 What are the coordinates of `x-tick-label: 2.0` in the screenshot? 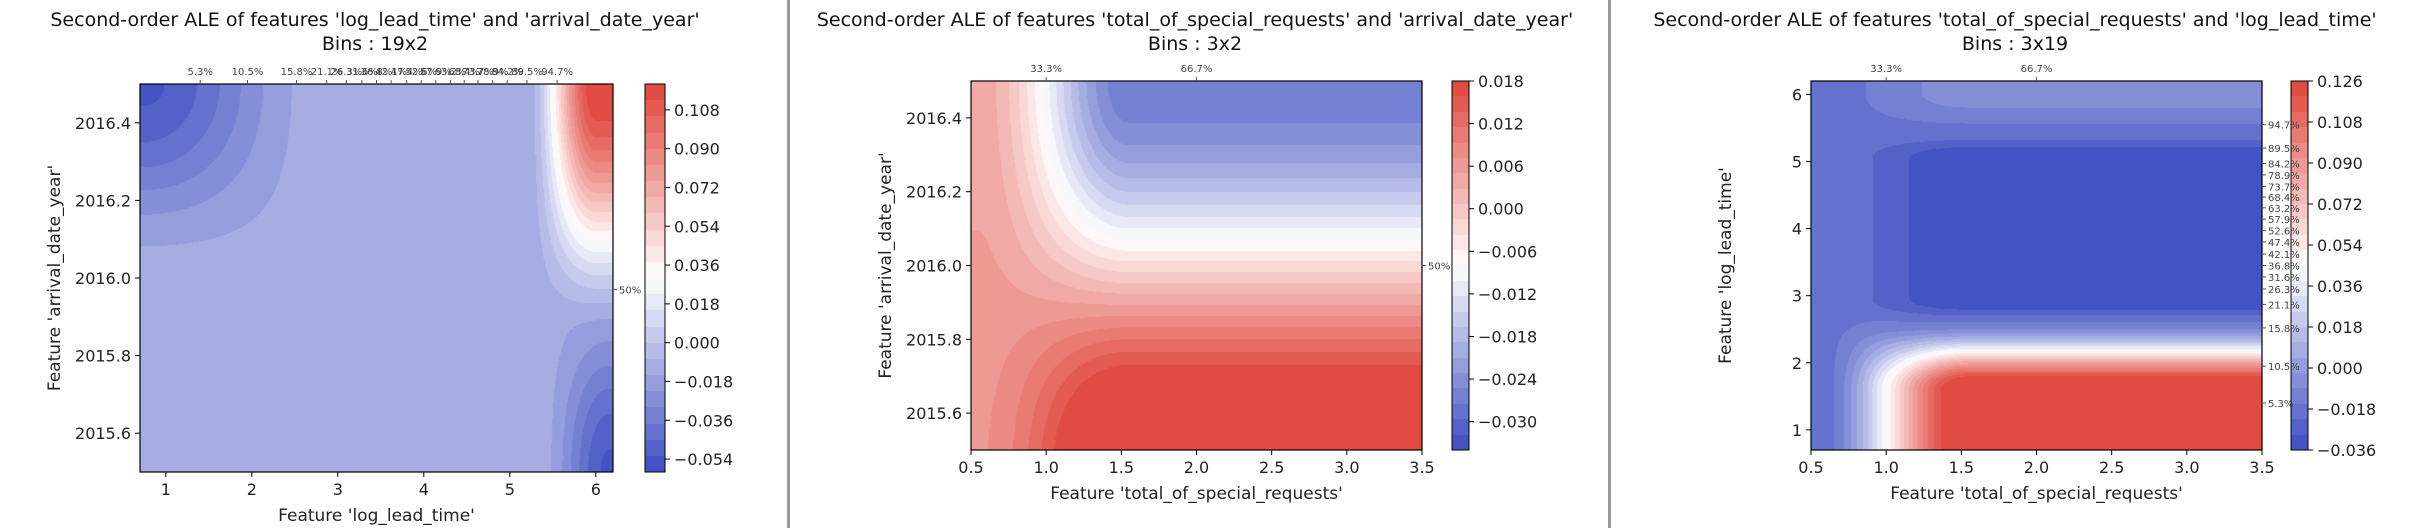 It's located at (2036, 467).